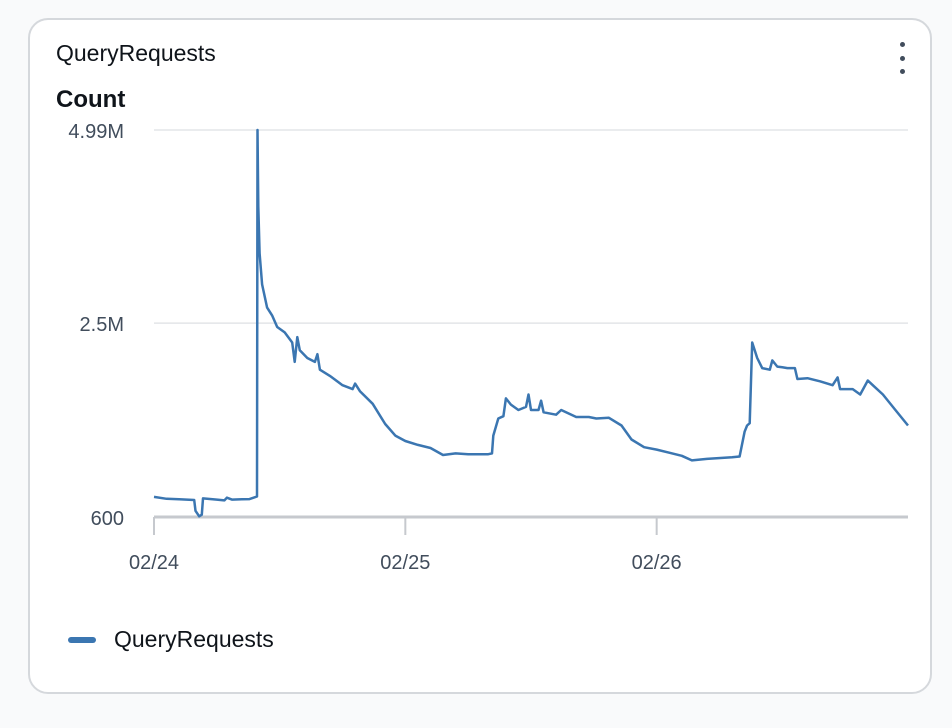 The image size is (952, 728). Describe the element at coordinates (405, 563) in the screenshot. I see `x-tick-label: 02/25` at that location.